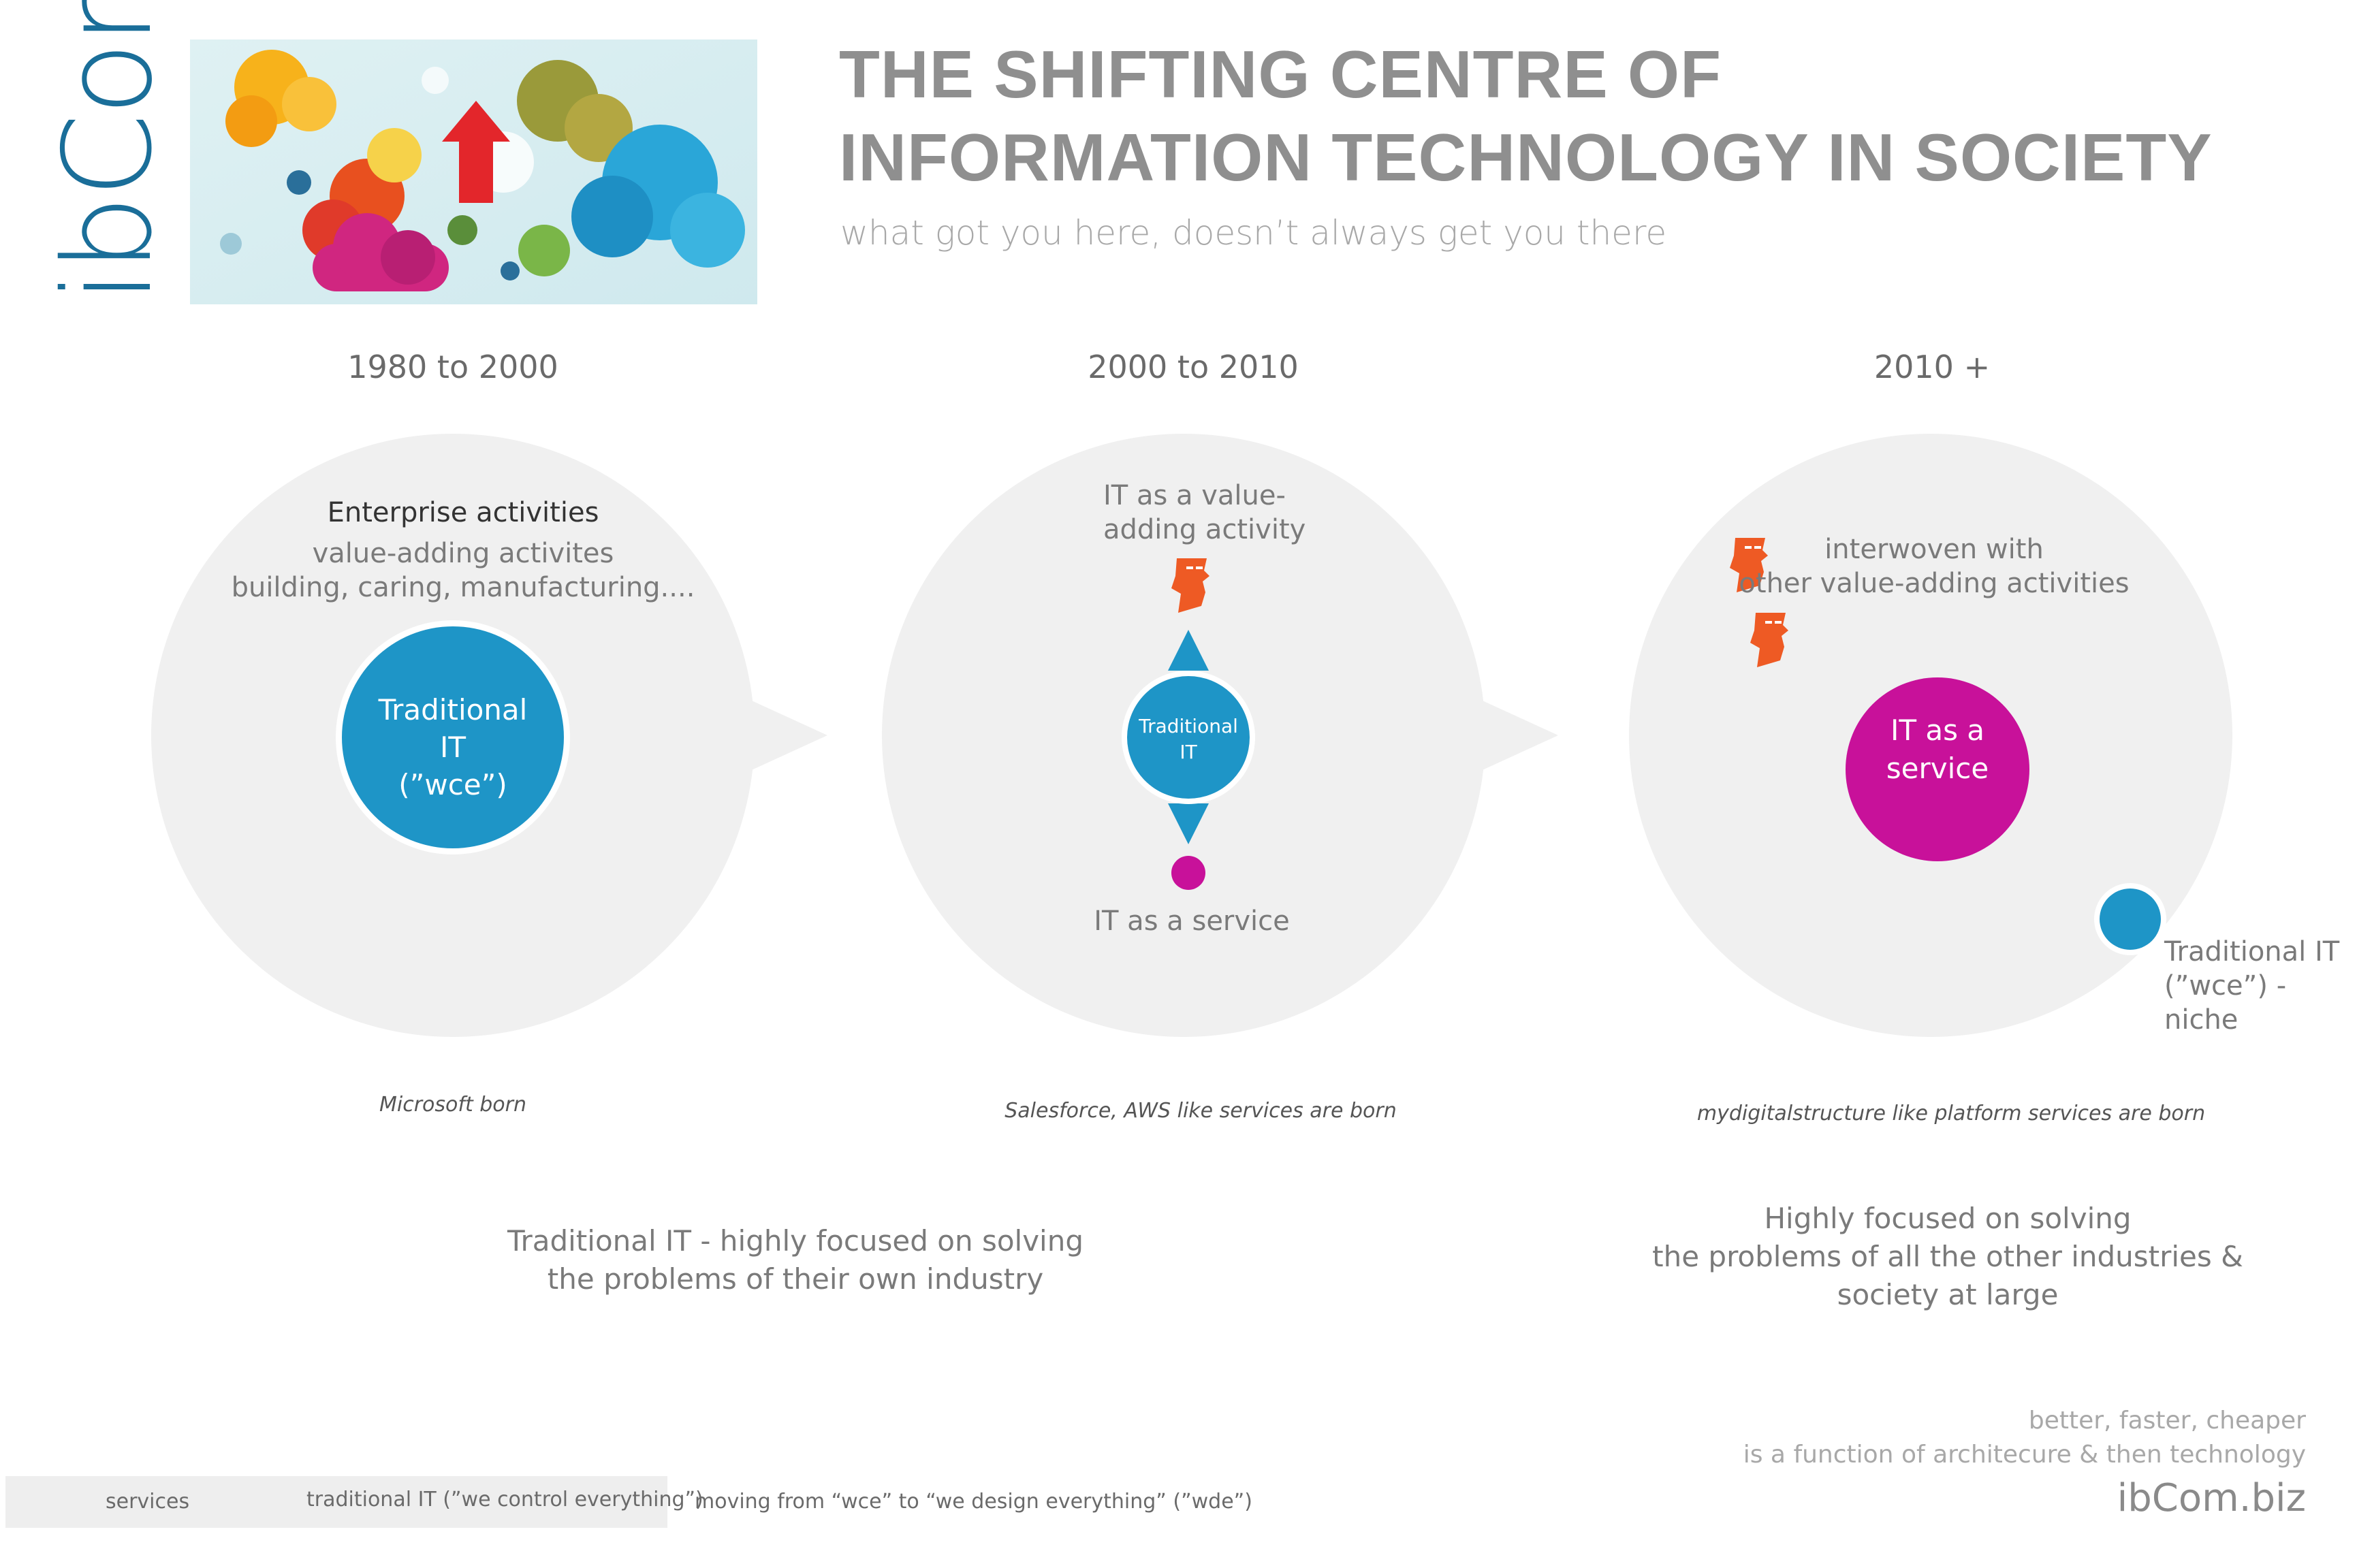 This screenshot has height=1568, width=2357. Describe the element at coordinates (1188, 752) in the screenshot. I see `traditional-it-label-2-line-2: IT` at that location.